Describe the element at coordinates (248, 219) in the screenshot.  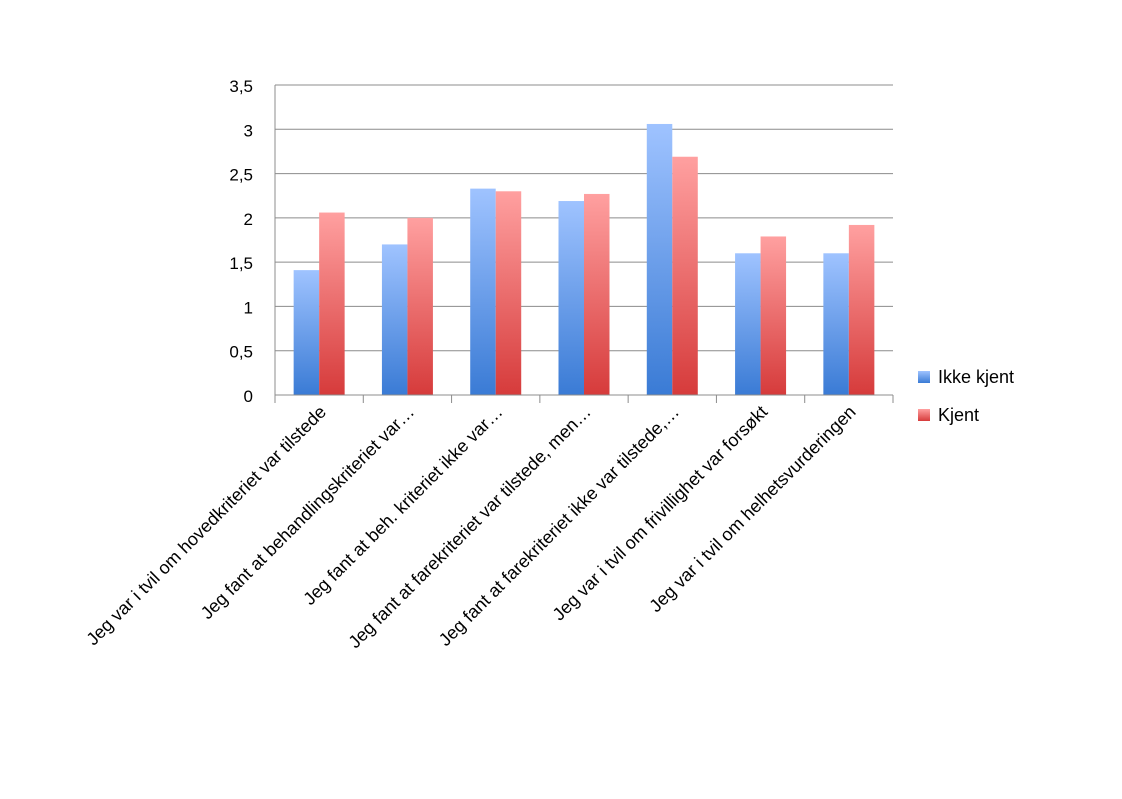
I see `y-tick-label: 2` at that location.